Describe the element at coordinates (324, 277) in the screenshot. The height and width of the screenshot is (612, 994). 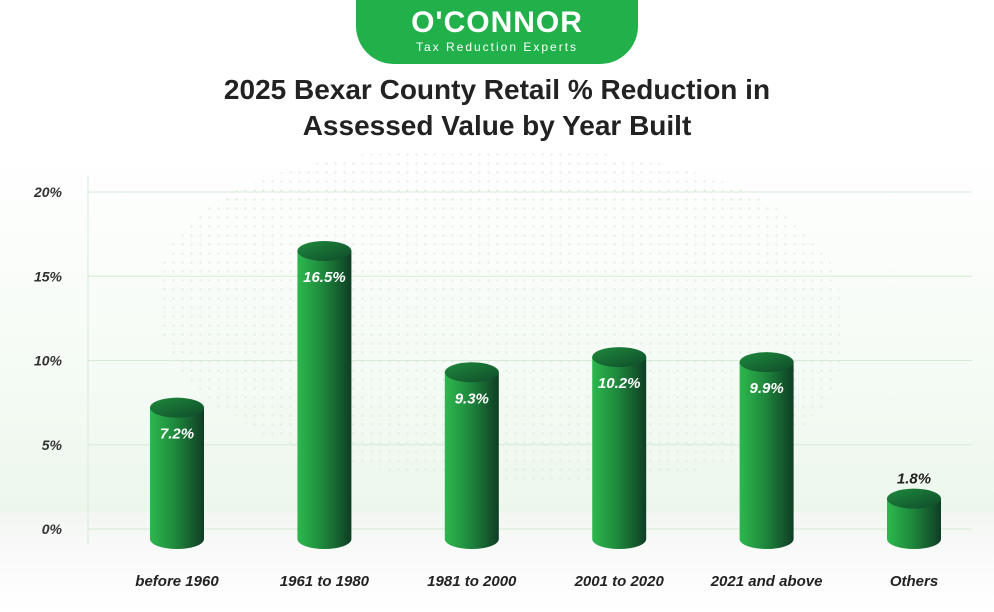
I see `data-label: 16.5%` at that location.